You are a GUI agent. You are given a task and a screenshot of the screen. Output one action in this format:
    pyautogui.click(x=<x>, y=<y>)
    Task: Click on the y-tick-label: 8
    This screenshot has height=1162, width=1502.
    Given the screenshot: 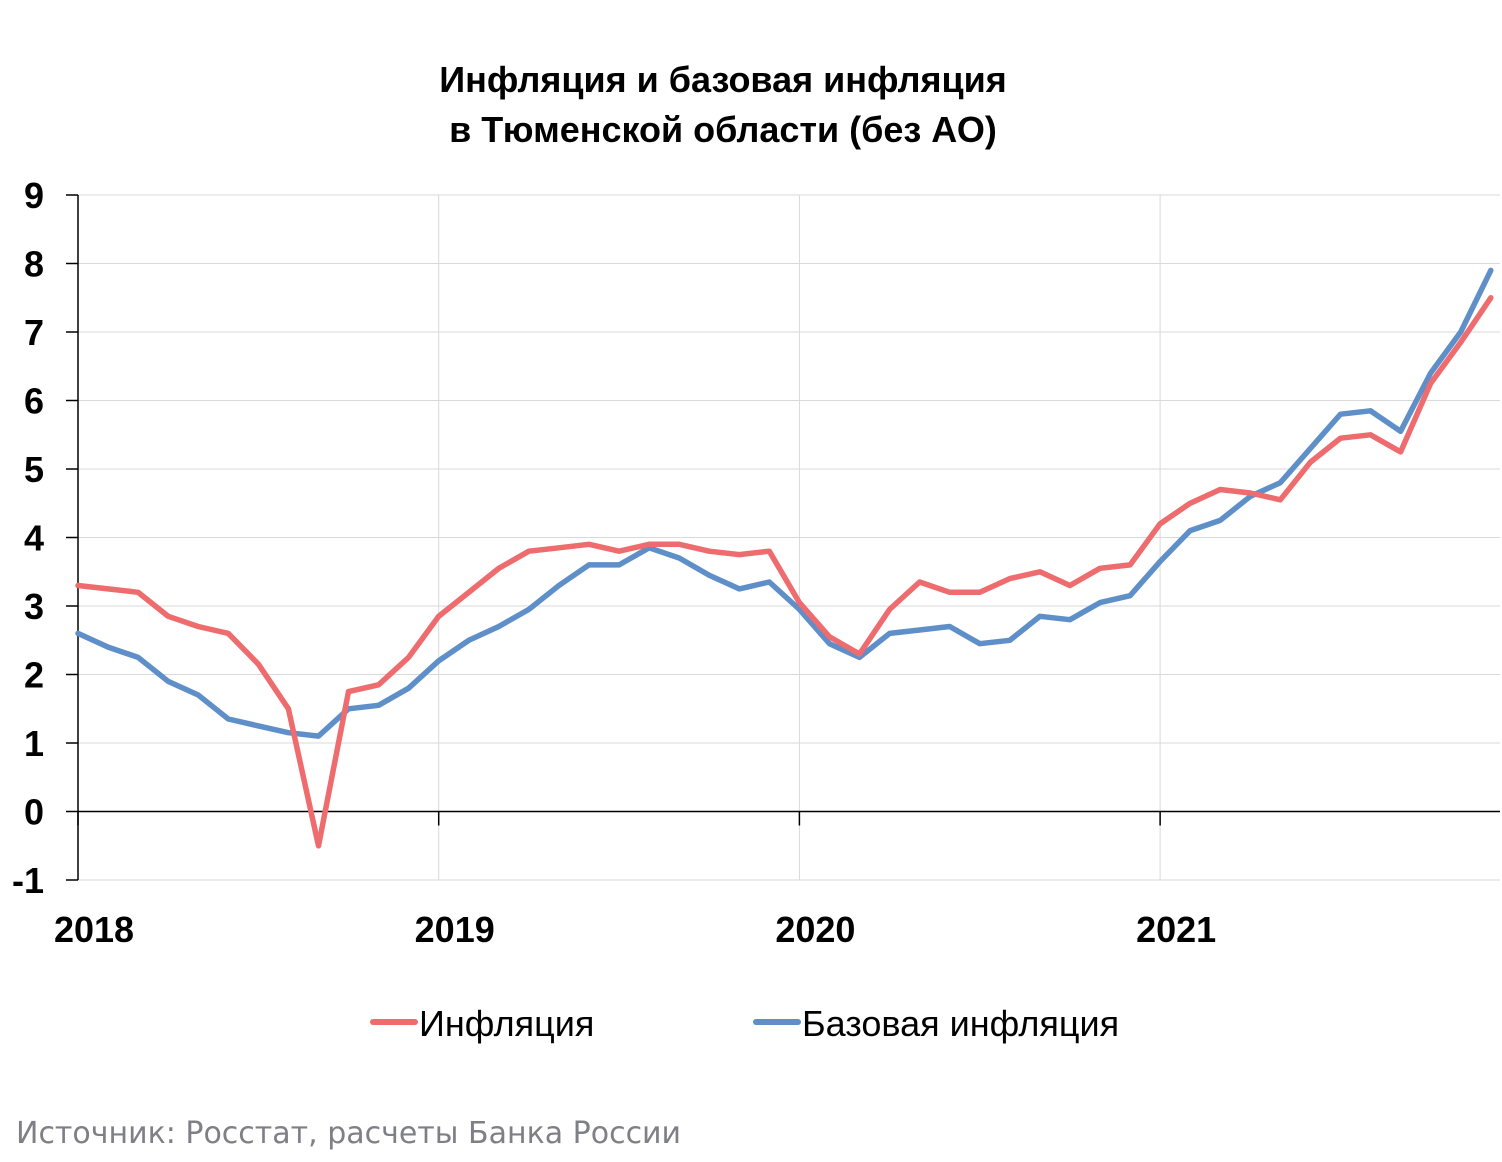 What is the action you would take?
    pyautogui.click(x=34, y=264)
    